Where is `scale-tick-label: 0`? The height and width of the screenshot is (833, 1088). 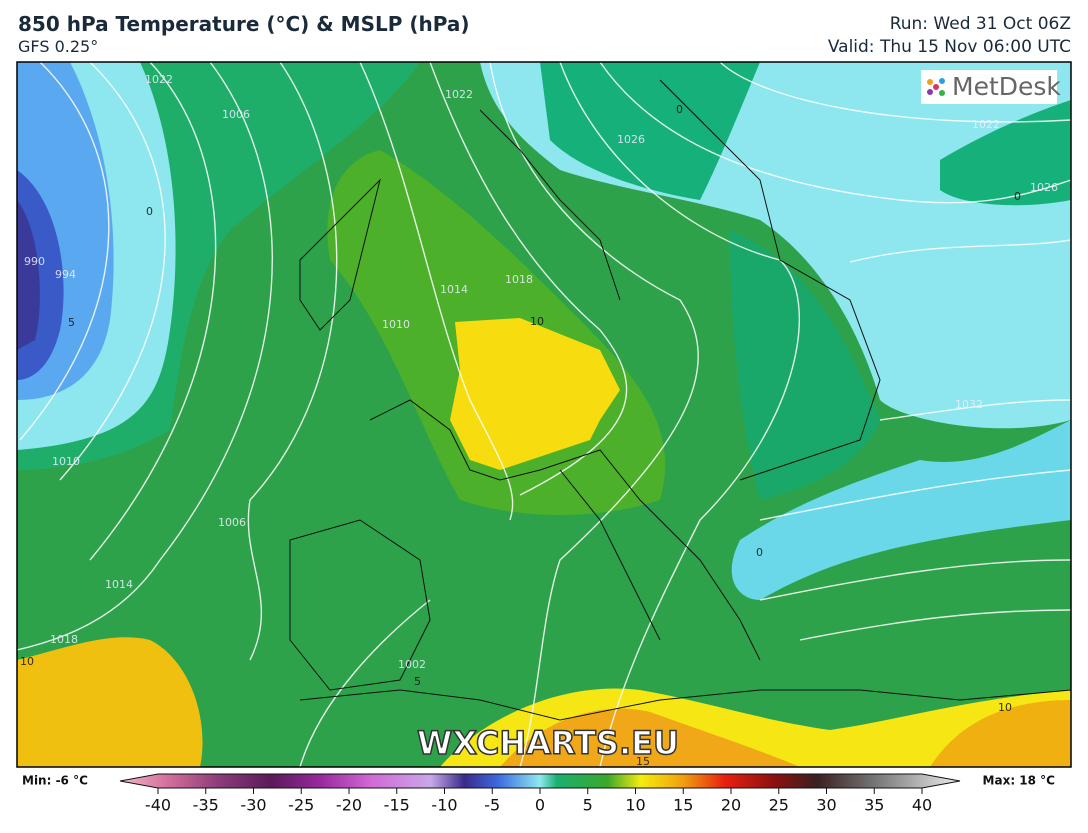 scale-tick-label: 0 is located at coordinates (540, 805).